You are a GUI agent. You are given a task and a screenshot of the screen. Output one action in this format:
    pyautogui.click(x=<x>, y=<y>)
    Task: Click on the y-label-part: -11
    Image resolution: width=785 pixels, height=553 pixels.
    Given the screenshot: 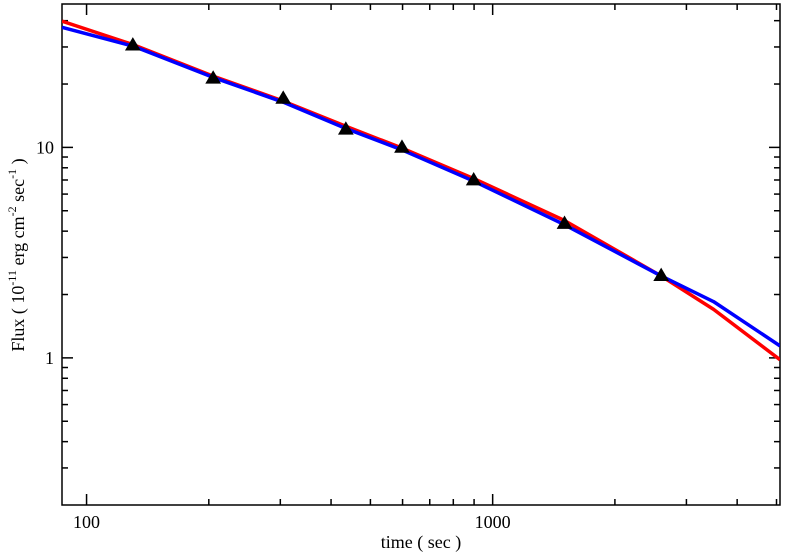 What is the action you would take?
    pyautogui.click(x=12, y=278)
    